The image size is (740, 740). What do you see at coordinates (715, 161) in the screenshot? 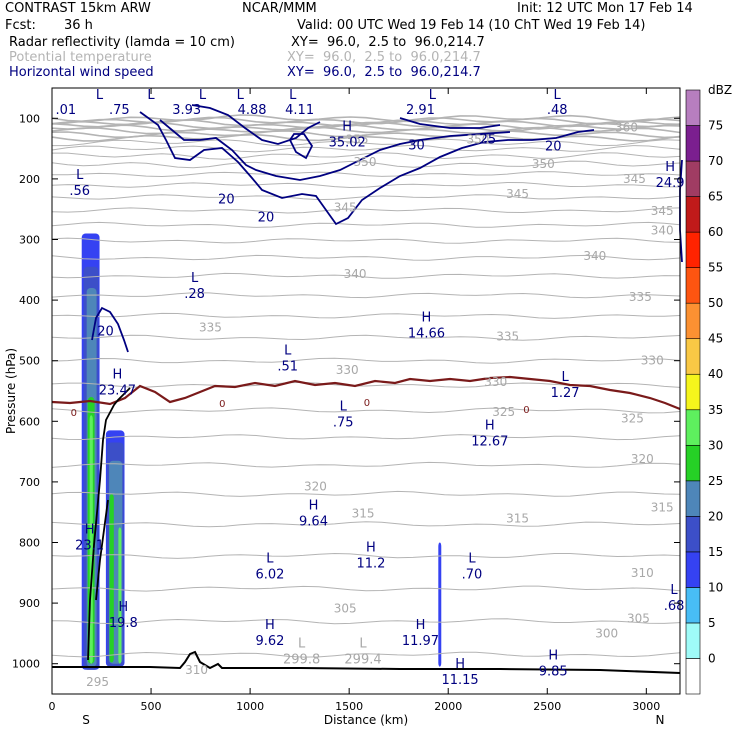
I see `colorbar-level-14: 70` at bounding box center [715, 161].